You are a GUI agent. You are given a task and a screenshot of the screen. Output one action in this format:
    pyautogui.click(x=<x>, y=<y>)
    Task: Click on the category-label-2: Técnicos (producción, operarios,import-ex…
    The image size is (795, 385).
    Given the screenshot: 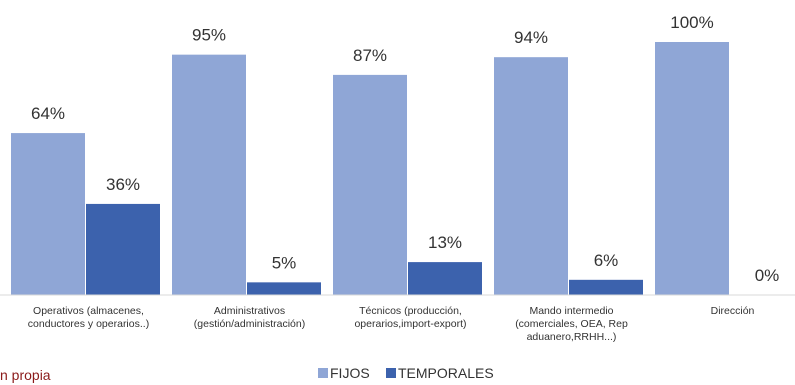 What is the action you would take?
    pyautogui.click(x=410, y=317)
    